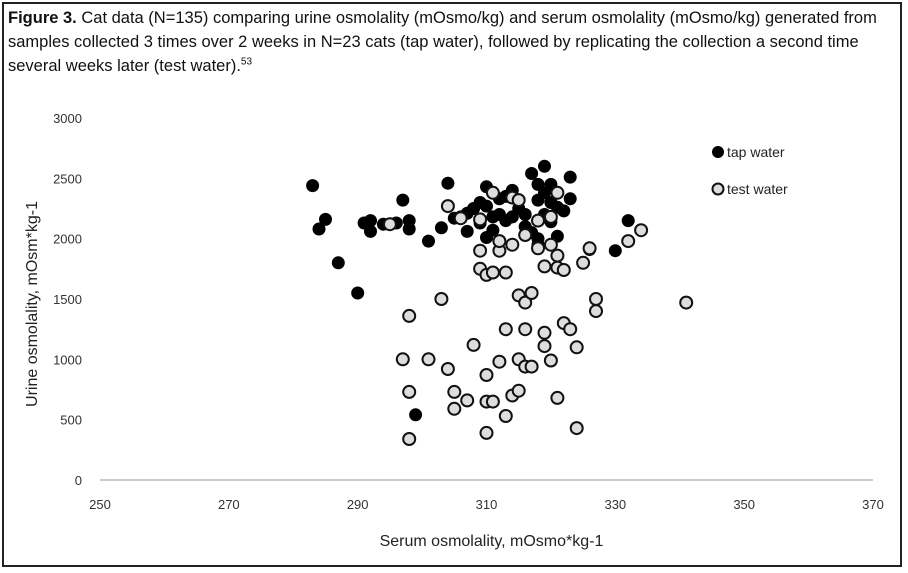  I want to click on legend: tap water test water, so click(749, 170).